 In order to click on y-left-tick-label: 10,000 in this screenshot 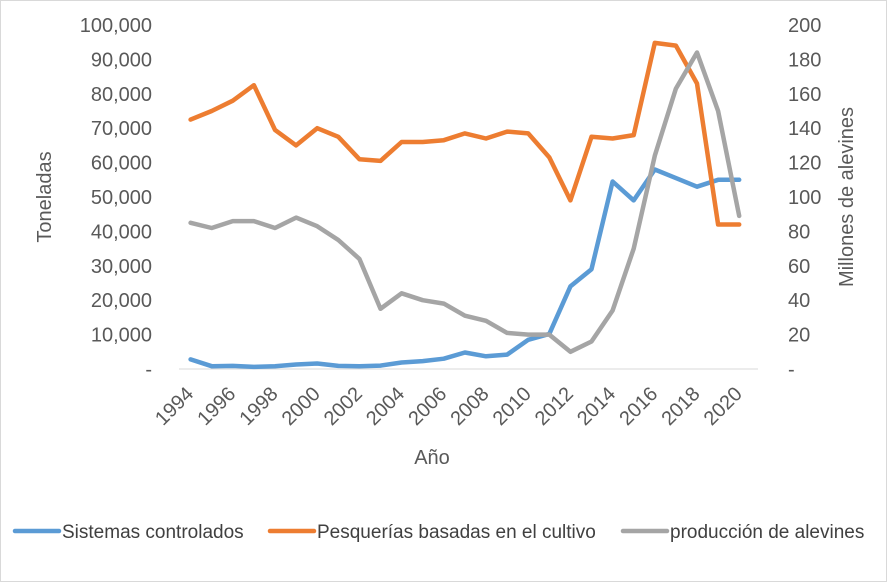, I will do `click(121, 336)`.